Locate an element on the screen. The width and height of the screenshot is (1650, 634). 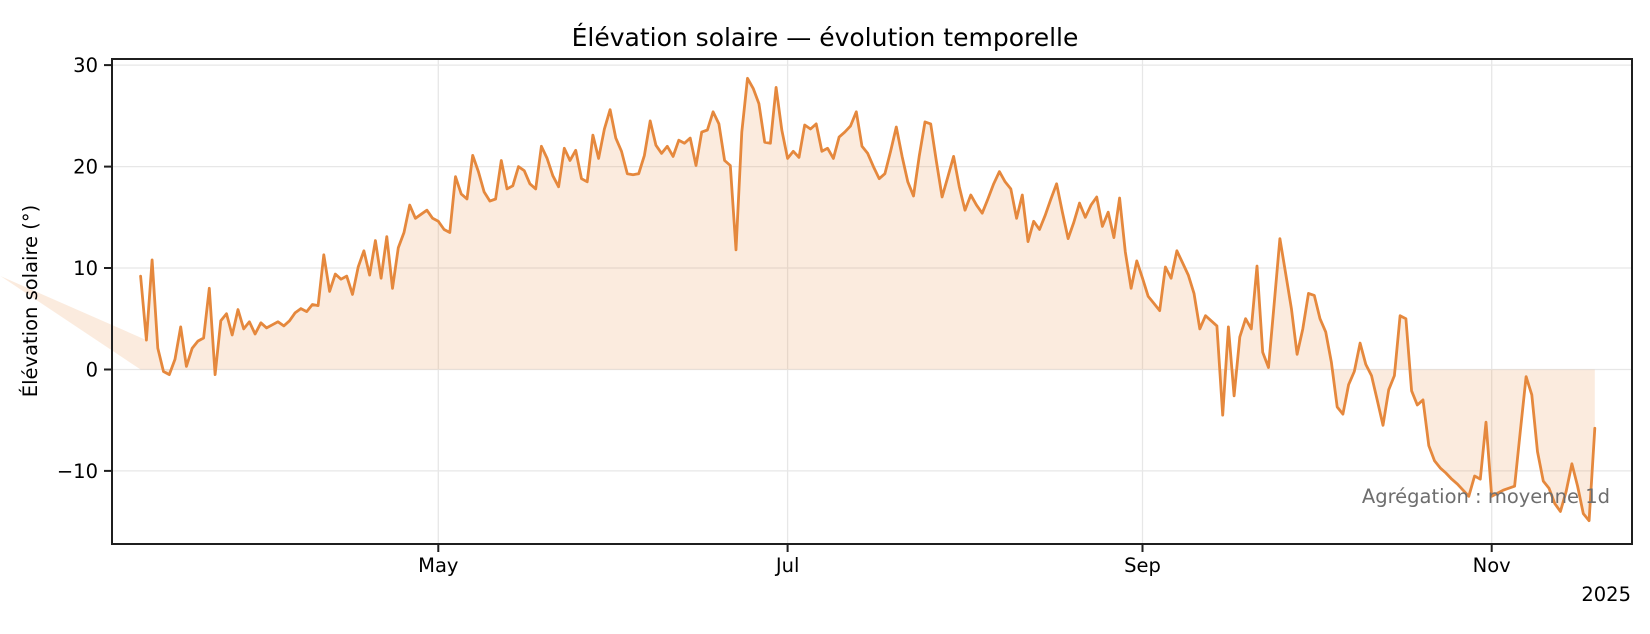
x-tick-label: Nov is located at coordinates (1492, 565).